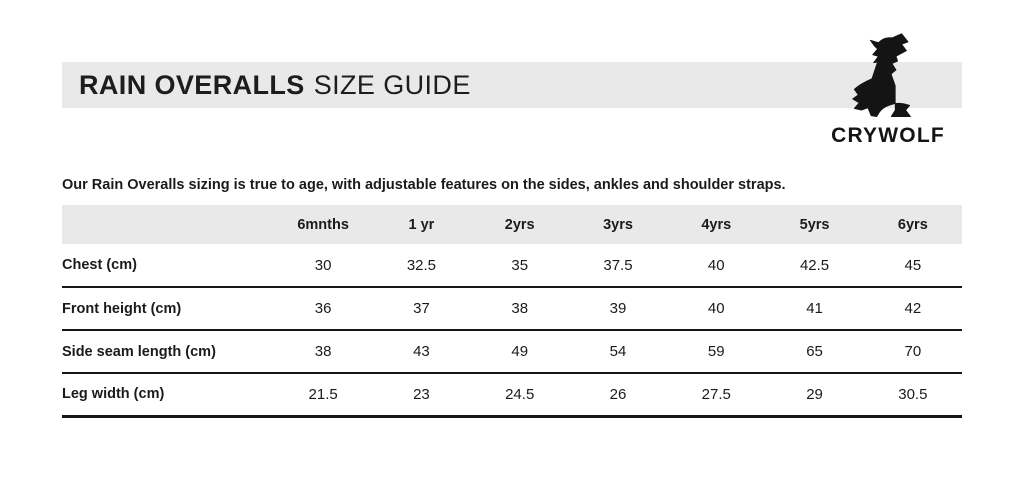 This screenshot has width=1024, height=480. What do you see at coordinates (716, 394) in the screenshot?
I see `size-cell: 27.5` at bounding box center [716, 394].